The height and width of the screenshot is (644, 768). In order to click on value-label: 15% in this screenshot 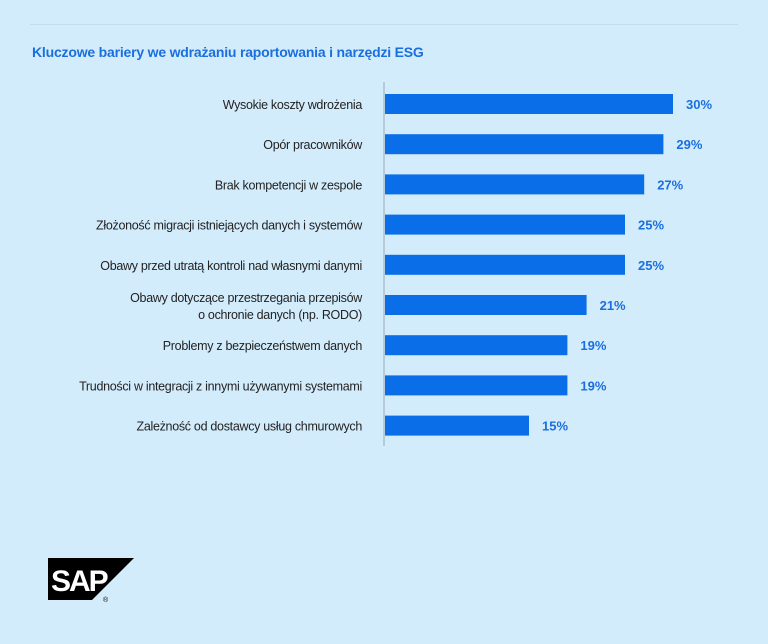, I will do `click(555, 426)`.